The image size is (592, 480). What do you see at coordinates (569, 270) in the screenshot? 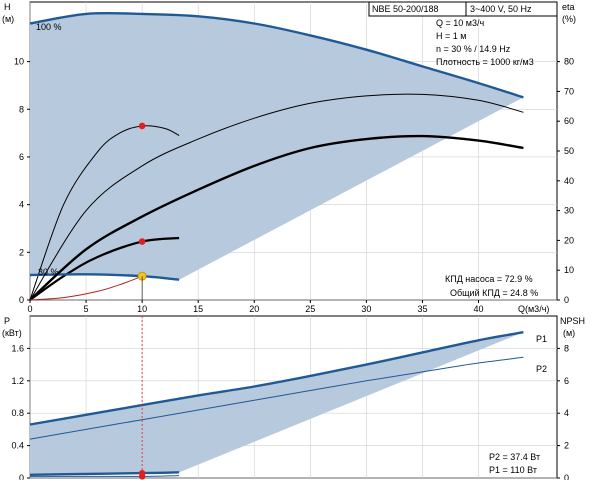
I see `y2-tick-label: 10` at bounding box center [569, 270].